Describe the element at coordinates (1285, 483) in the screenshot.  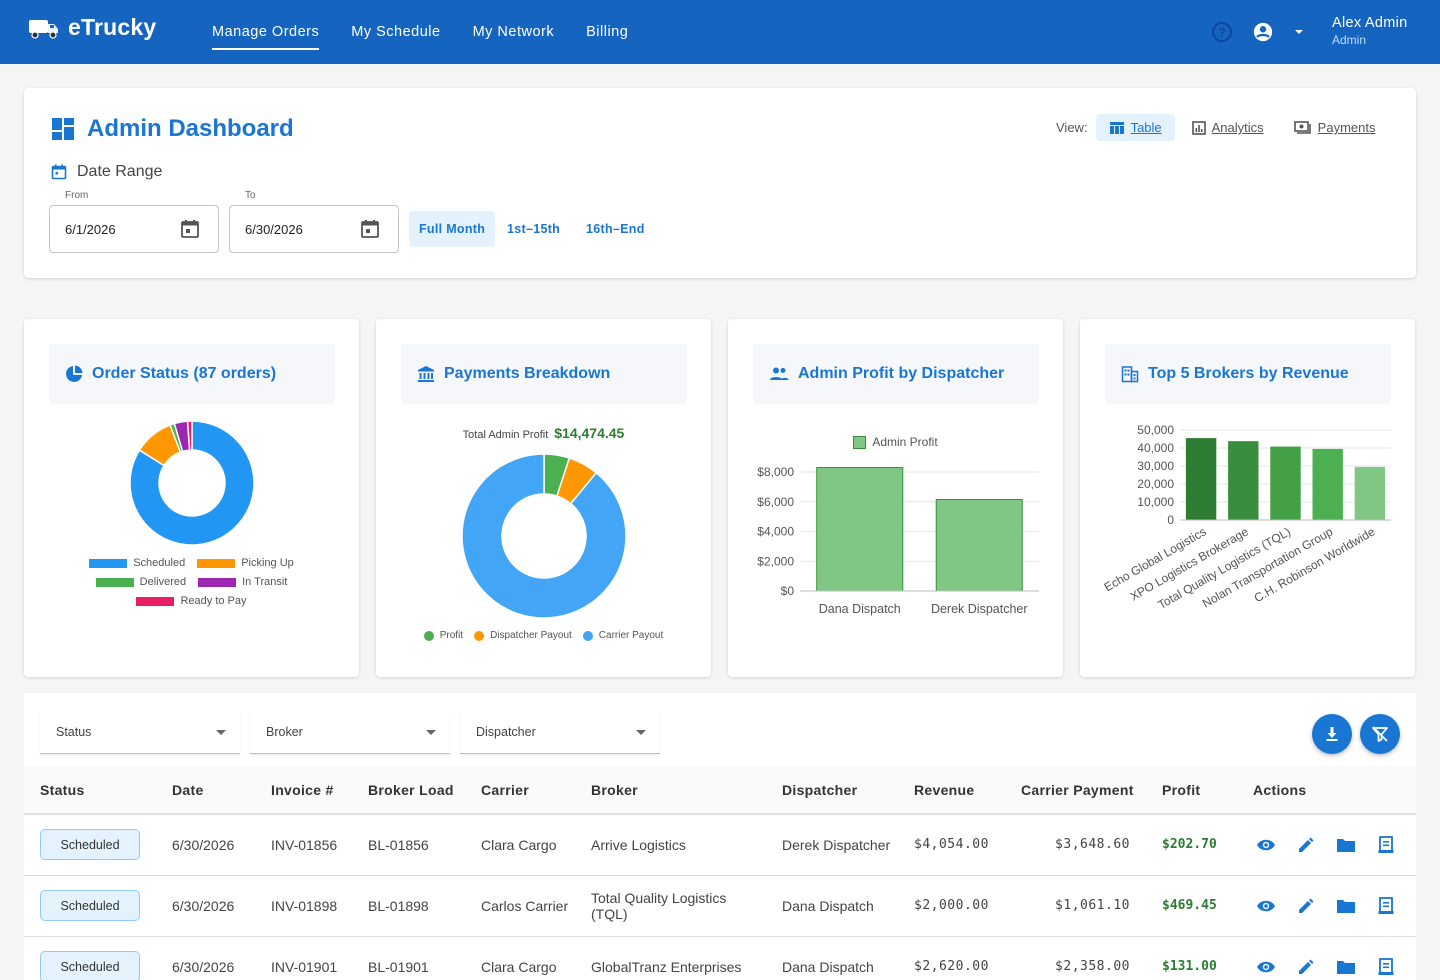
I see `bar-total-quality-logistics-tql` at that location.